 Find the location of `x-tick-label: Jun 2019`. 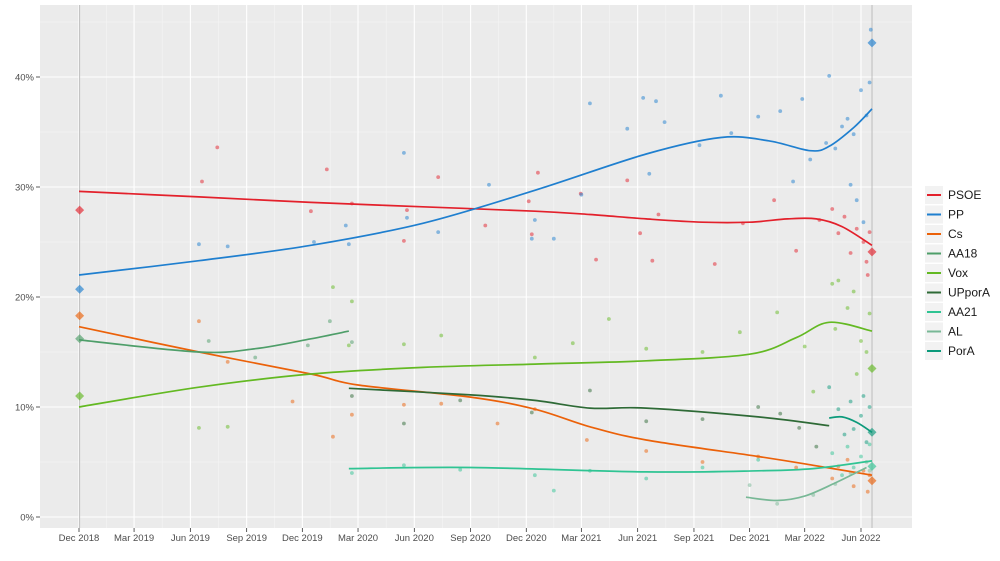

x-tick-label: Jun 2019 is located at coordinates (190, 538).